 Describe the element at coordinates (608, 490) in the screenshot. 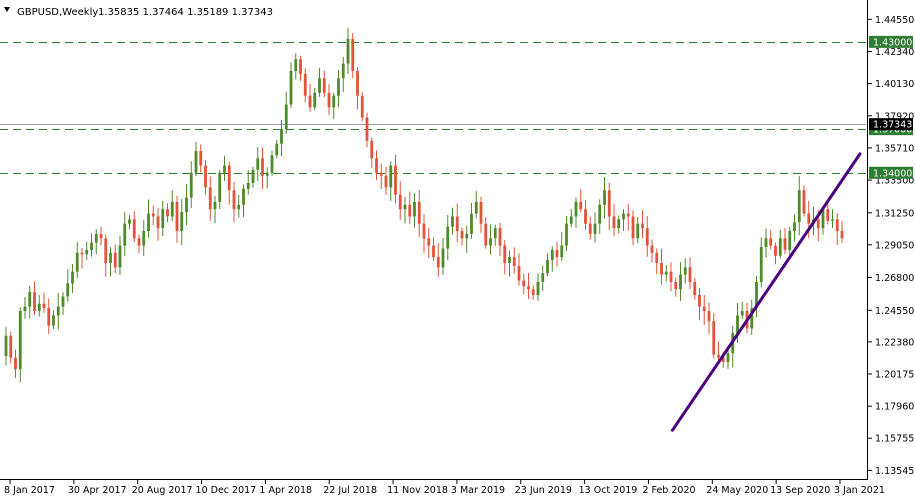

I see `x-tick-label: 13 Oct 2019` at that location.